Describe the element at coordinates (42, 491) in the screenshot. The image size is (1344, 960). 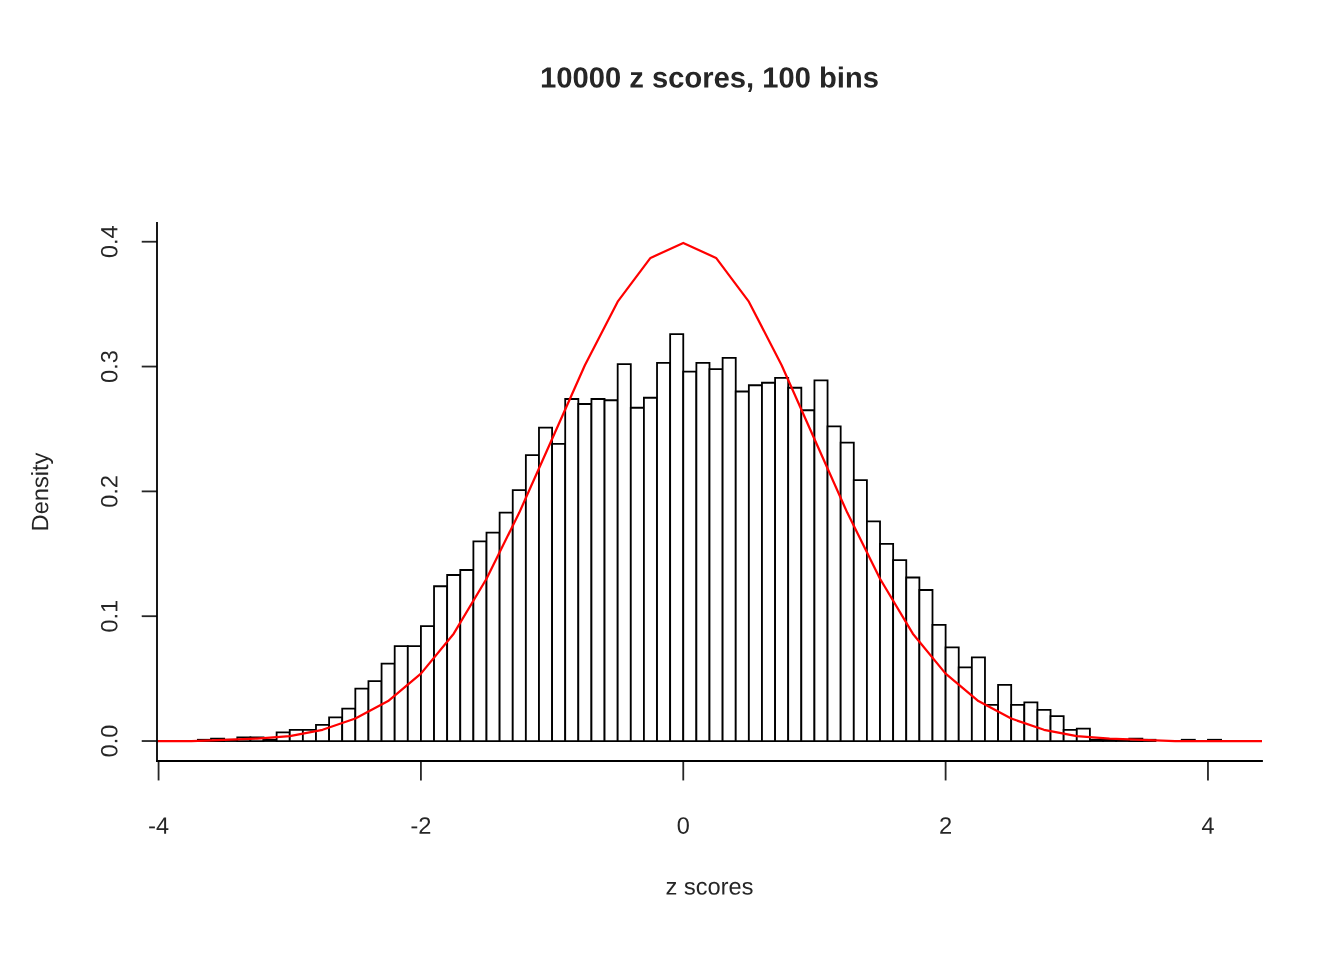
I see `y-axis-title: Density` at that location.